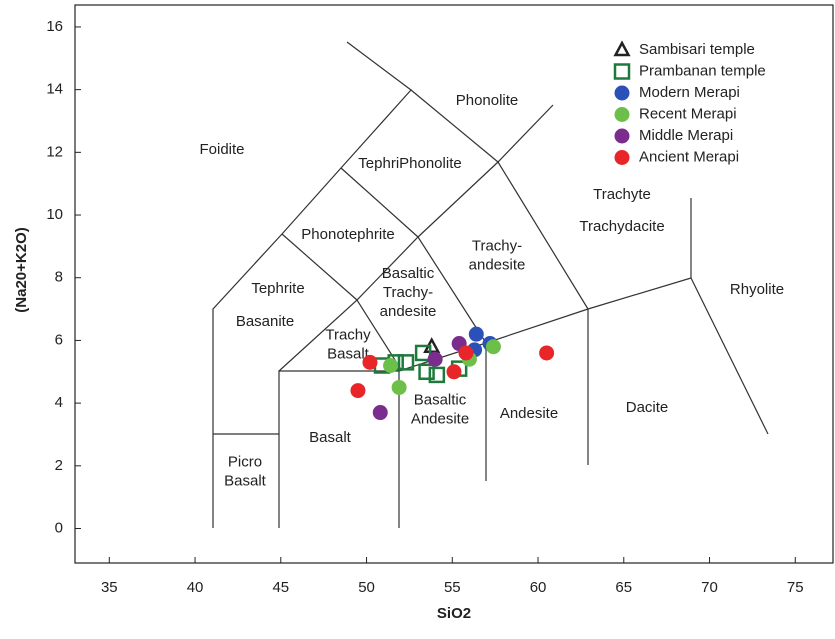  I want to click on field-label: Basanite, so click(265, 321).